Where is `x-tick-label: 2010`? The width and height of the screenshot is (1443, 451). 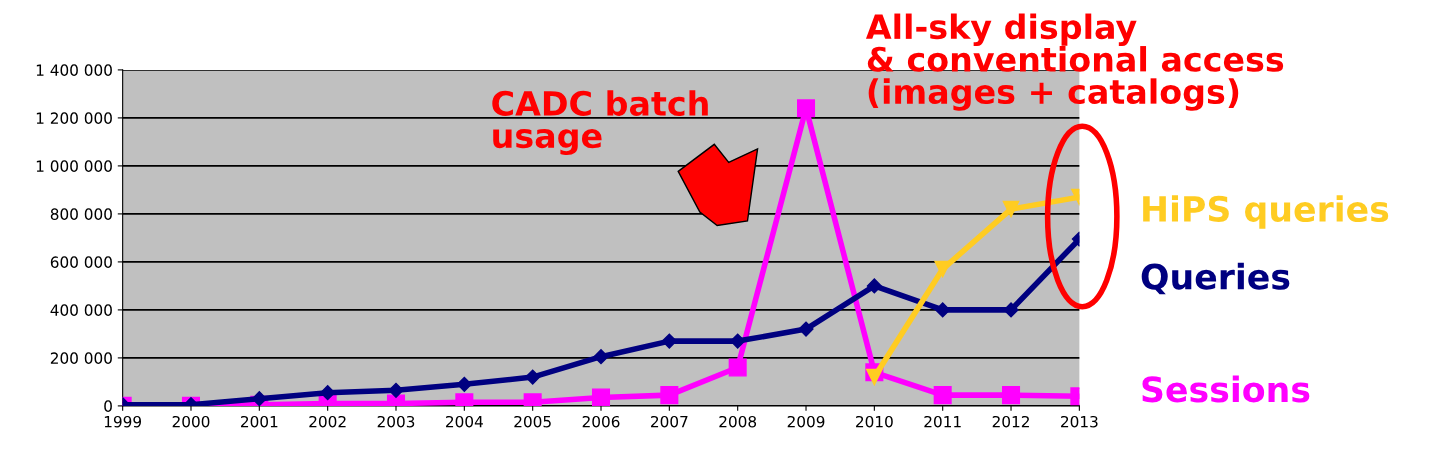
x-tick-label: 2010 is located at coordinates (874, 421).